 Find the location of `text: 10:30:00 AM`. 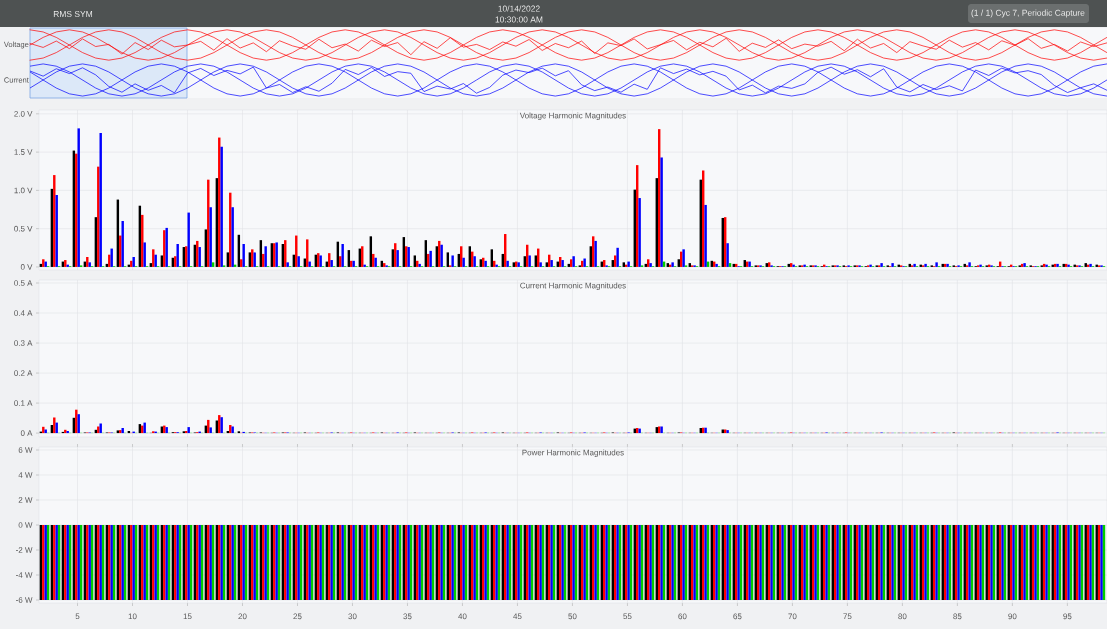

text: 10:30:00 AM is located at coordinates (519, 19).